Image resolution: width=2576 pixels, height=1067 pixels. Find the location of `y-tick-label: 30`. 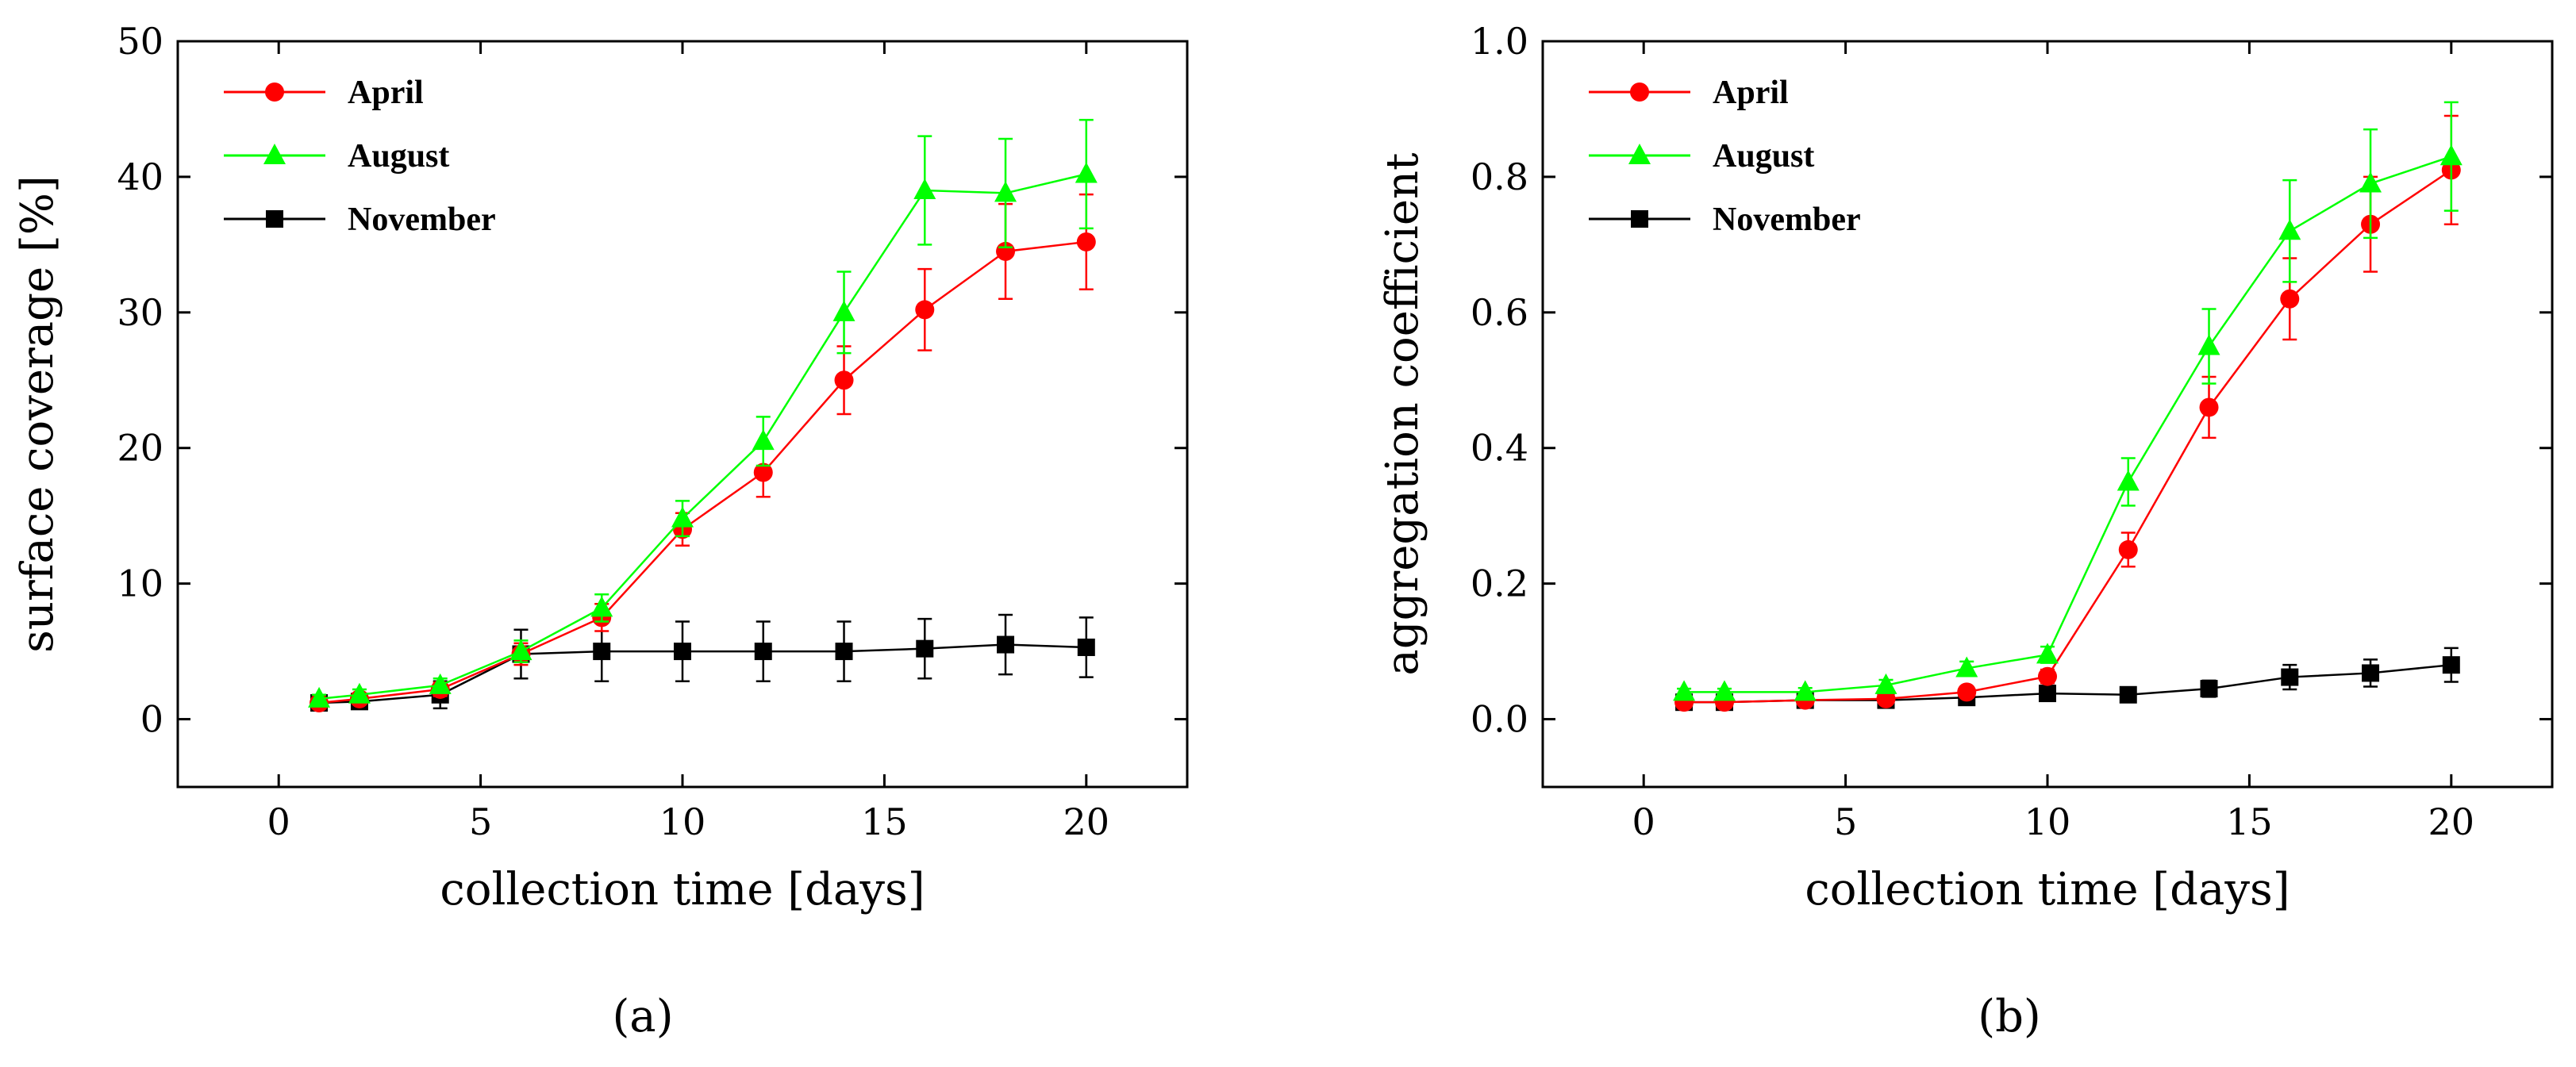

y-tick-label: 30 is located at coordinates (140, 313).